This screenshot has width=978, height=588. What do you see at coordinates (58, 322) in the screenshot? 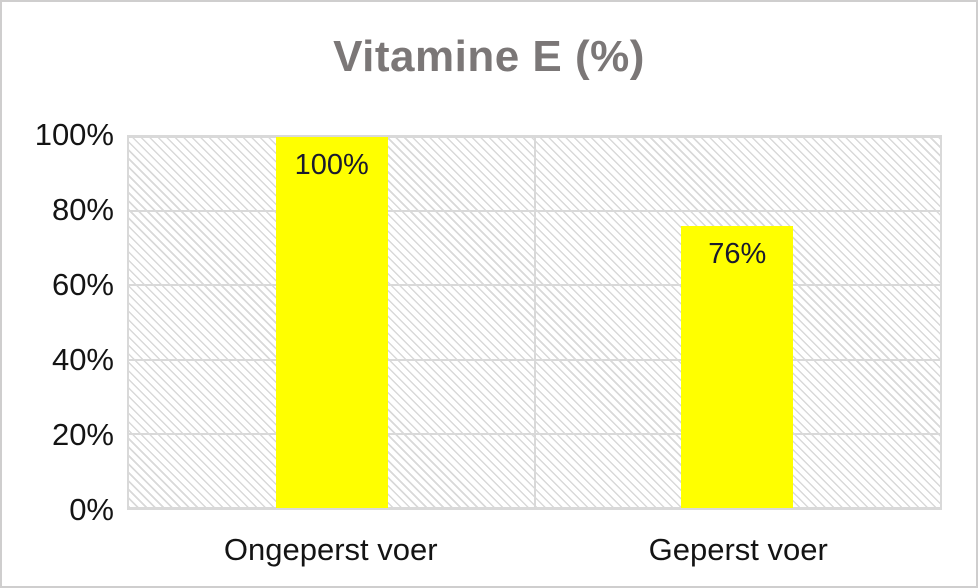
I see `y-axis: 0% 20% 40% 60% 80% 100%` at bounding box center [58, 322].